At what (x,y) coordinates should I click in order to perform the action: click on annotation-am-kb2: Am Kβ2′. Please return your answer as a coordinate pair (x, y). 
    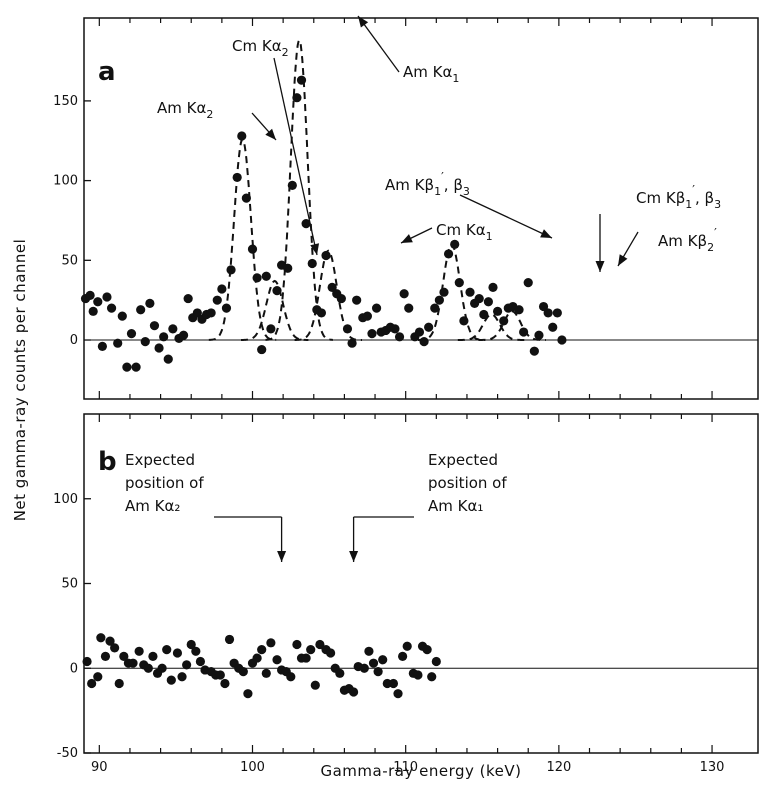
    Looking at the image, I should click on (687, 240).